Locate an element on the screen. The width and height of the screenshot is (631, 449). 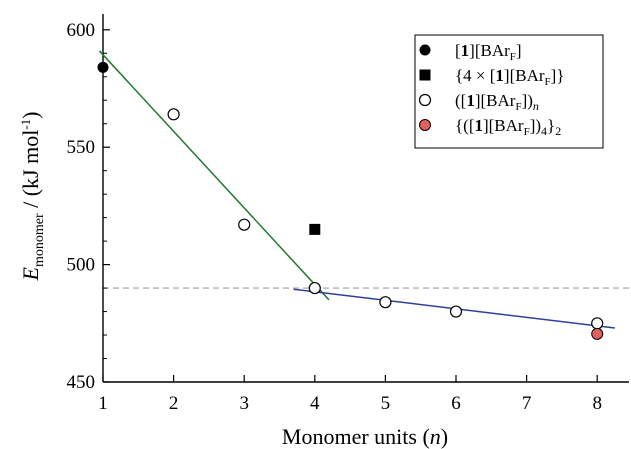
x-tick-label: 1 is located at coordinates (103, 403).